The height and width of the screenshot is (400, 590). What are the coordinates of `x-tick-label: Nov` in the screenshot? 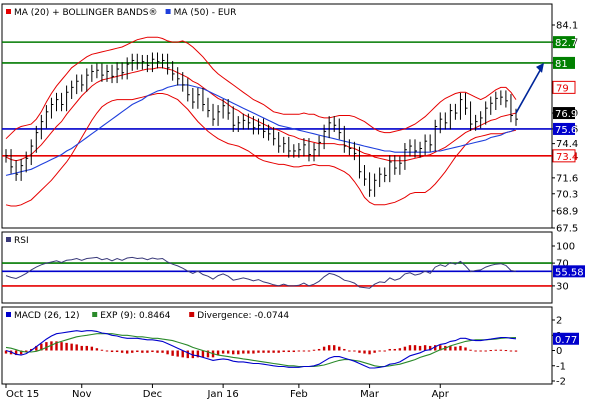 It's located at (82, 394).